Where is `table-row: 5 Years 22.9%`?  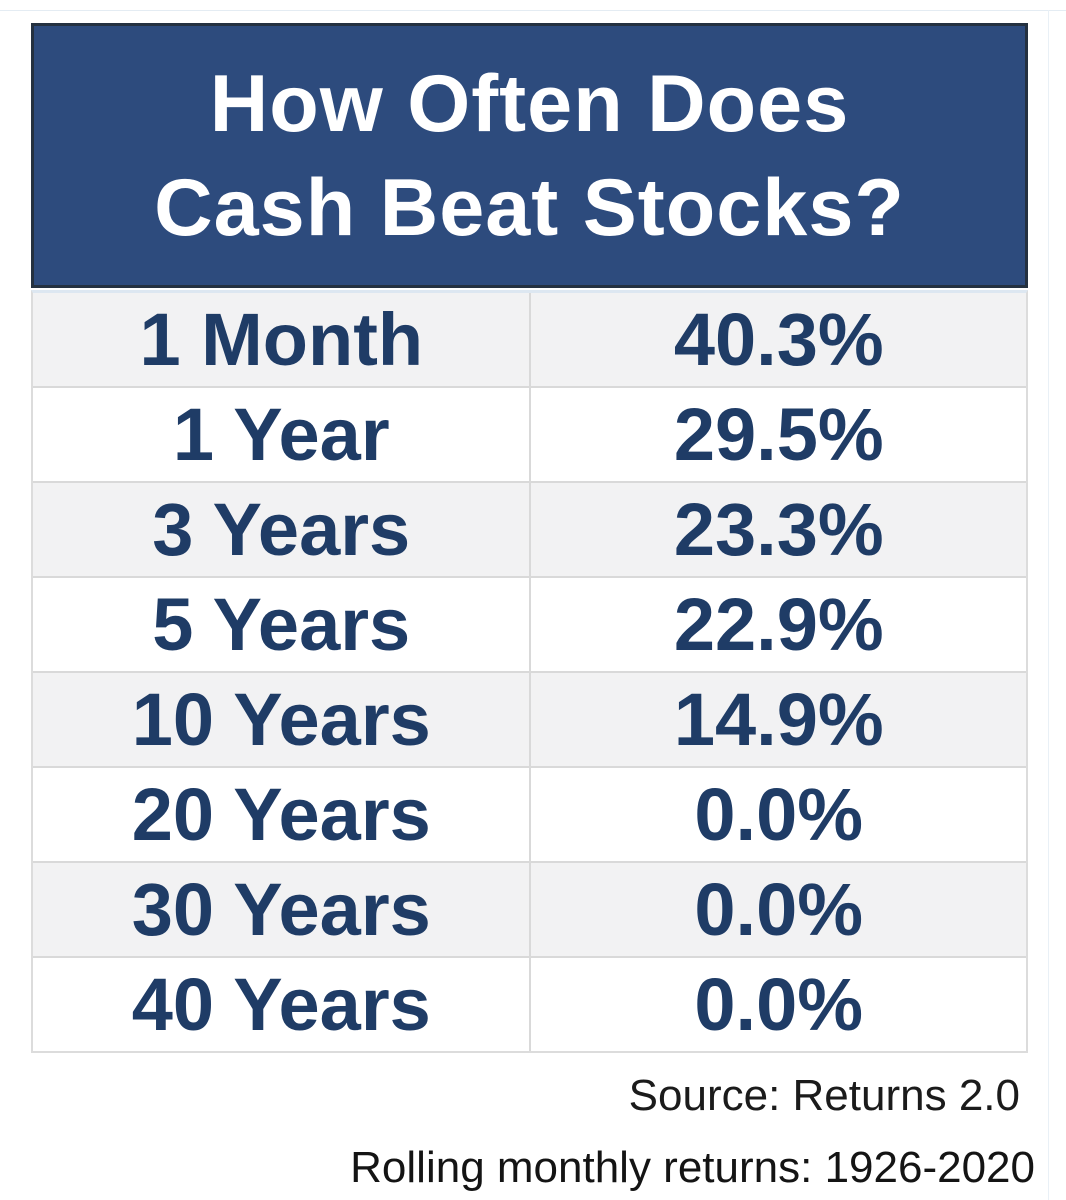
table-row: 5 Years 22.9% is located at coordinates (529, 625).